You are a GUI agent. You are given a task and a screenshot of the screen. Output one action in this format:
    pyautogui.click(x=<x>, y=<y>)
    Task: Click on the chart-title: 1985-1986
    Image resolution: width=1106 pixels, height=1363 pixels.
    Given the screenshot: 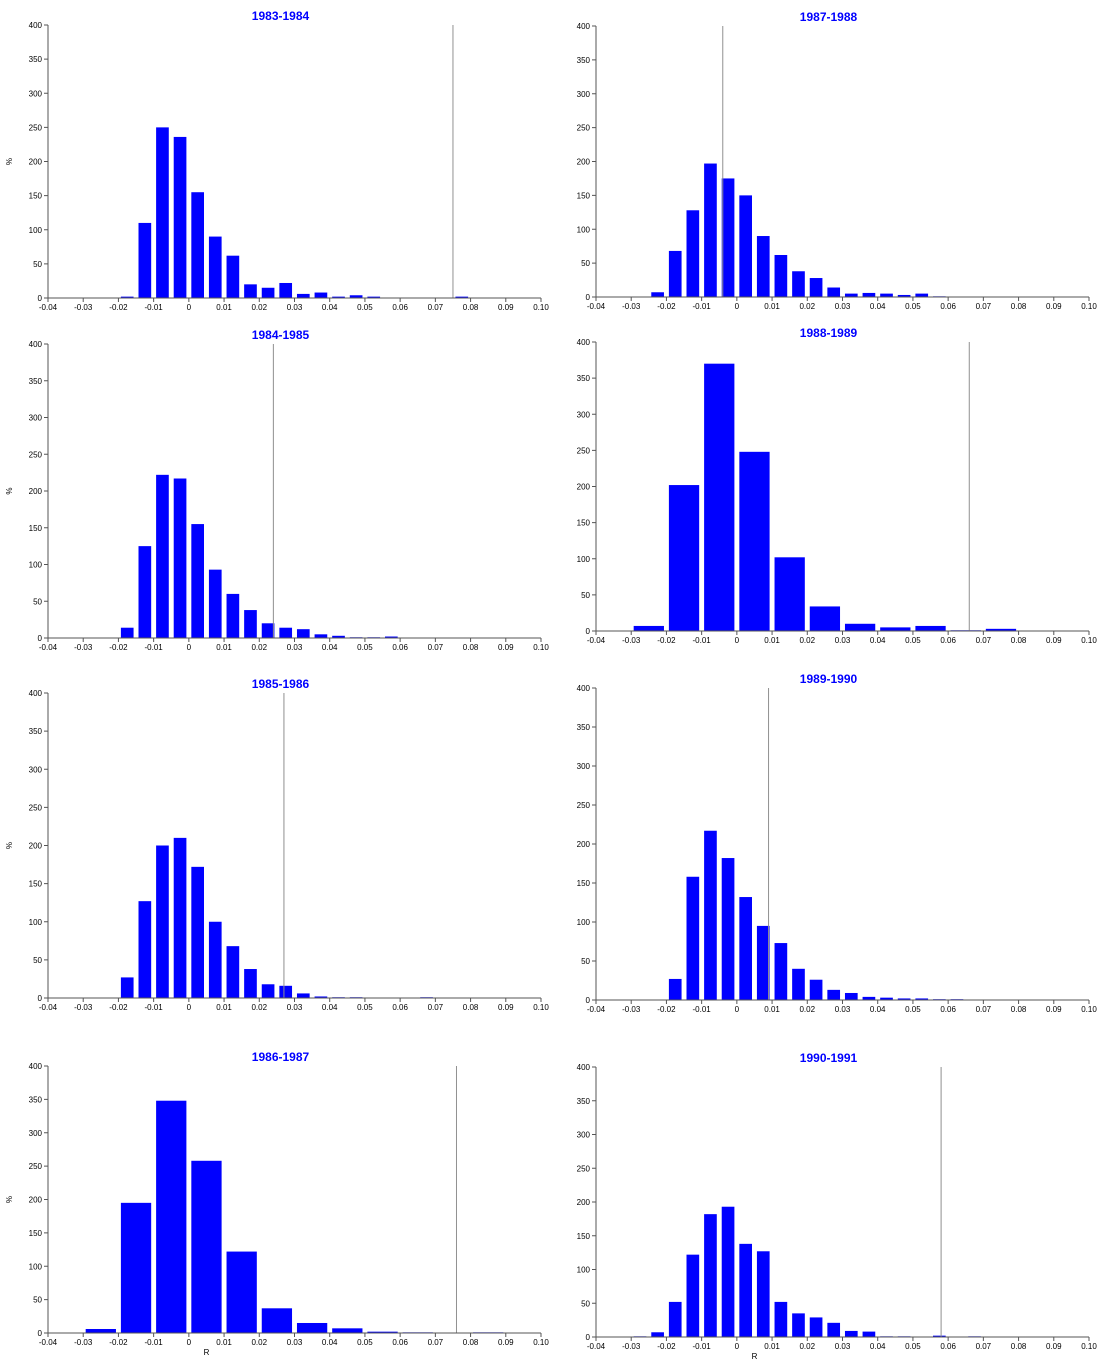 What is the action you would take?
    pyautogui.click(x=281, y=684)
    